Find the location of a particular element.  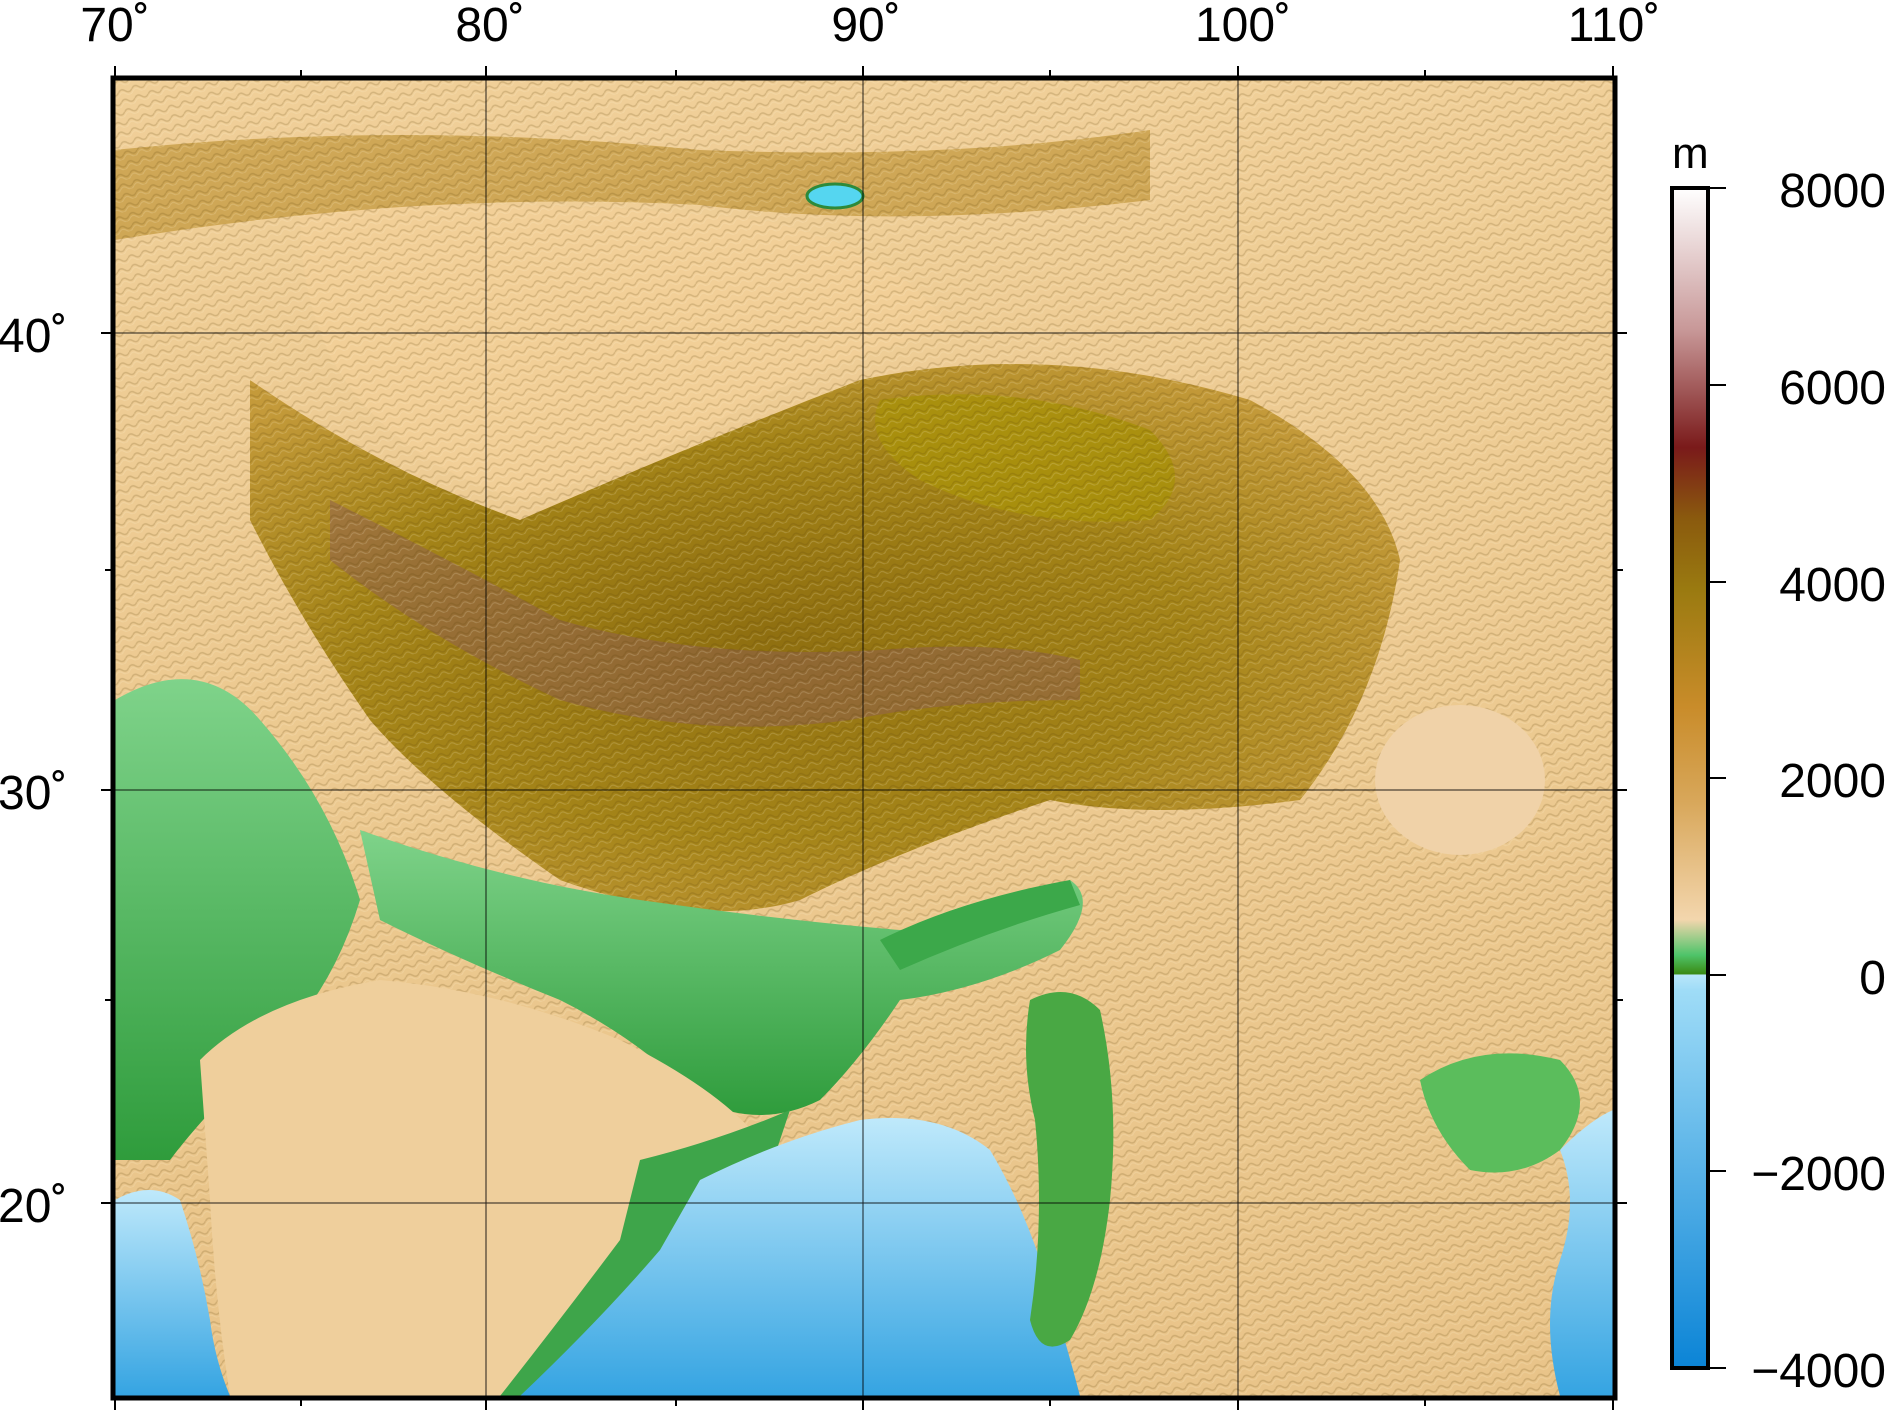

se-asia-coast is located at coordinates (1500, 1113).